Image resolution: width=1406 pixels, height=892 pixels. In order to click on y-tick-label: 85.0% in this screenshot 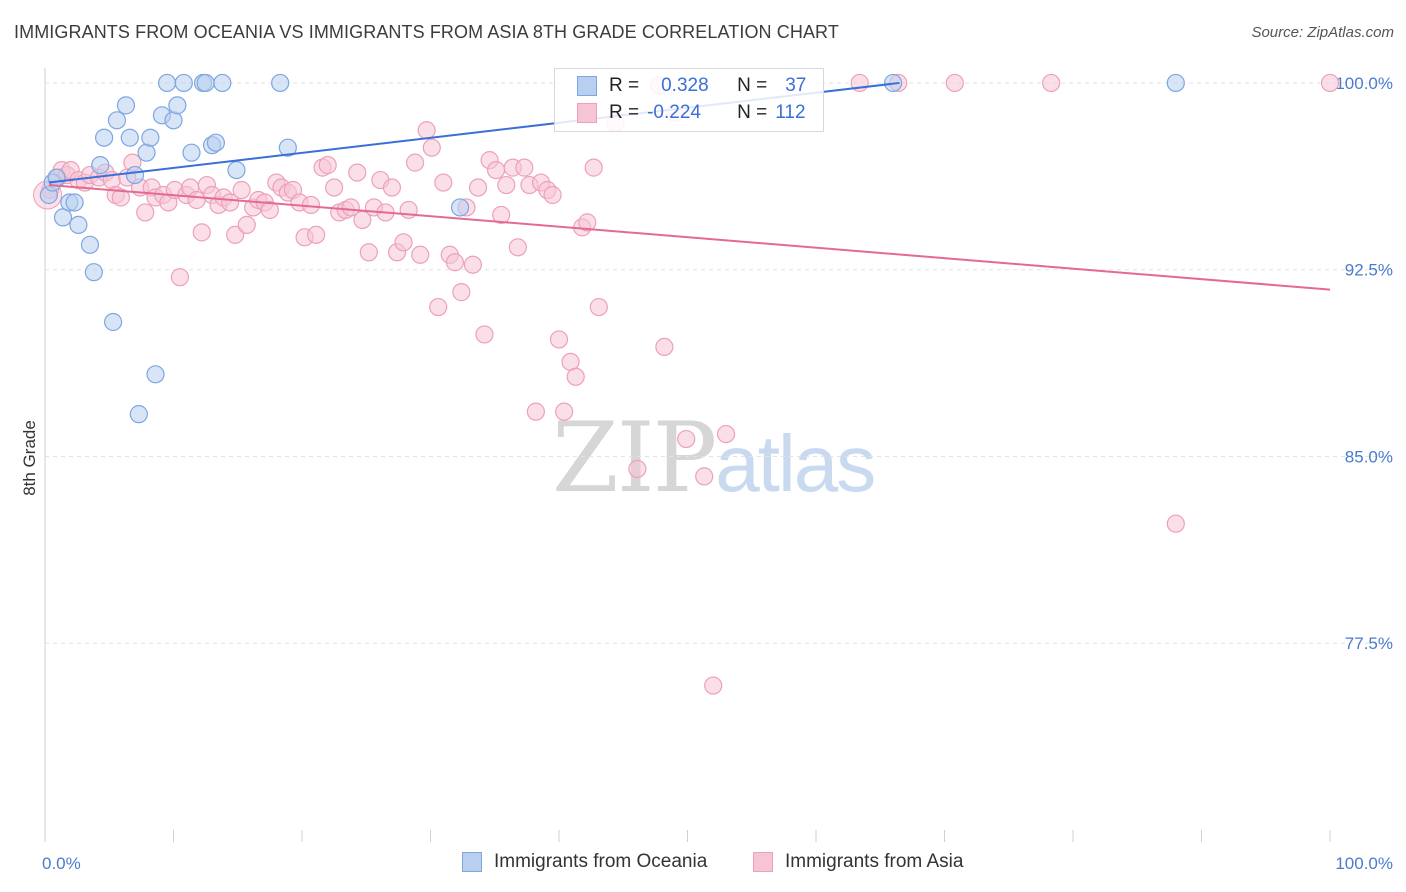, I will do `click(1369, 456)`.